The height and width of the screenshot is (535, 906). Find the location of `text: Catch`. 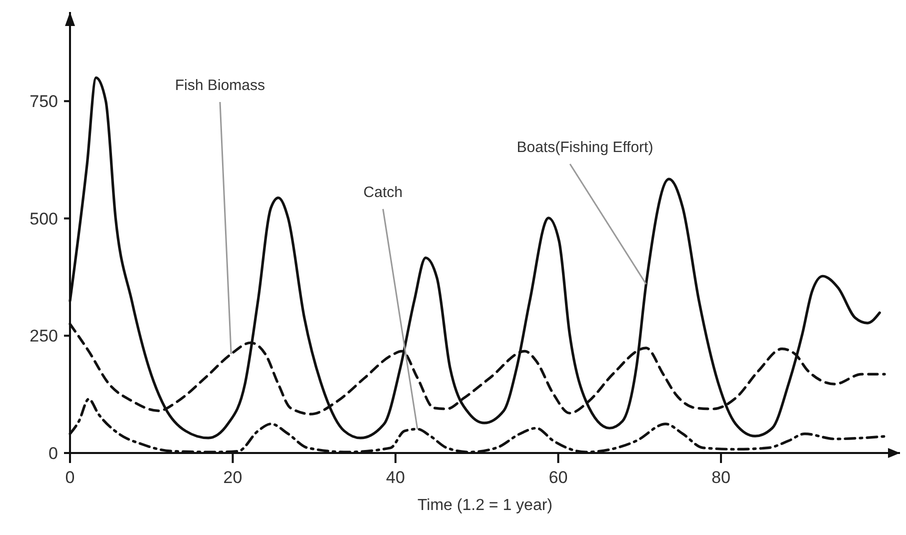

text: Catch is located at coordinates (383, 192).